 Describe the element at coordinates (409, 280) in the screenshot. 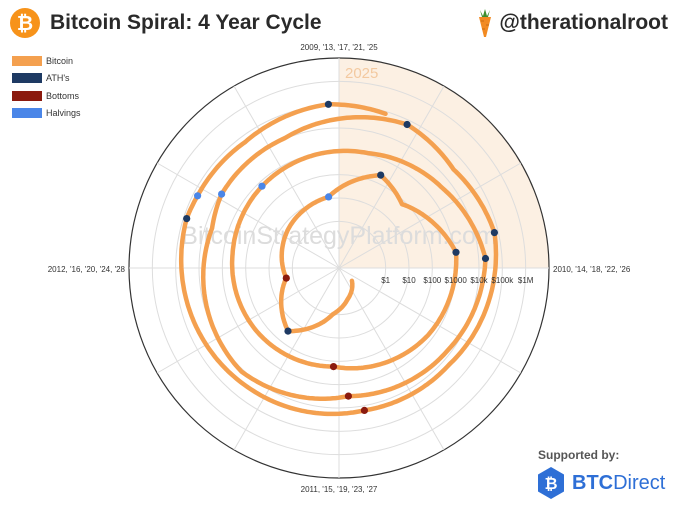

I see `radial-tick-label: $10` at that location.